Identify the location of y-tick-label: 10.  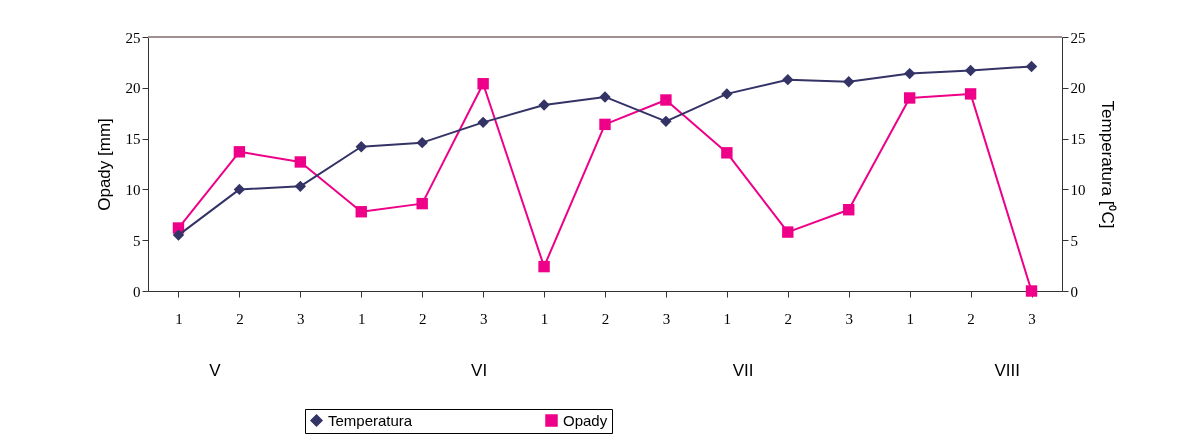
(133, 189).